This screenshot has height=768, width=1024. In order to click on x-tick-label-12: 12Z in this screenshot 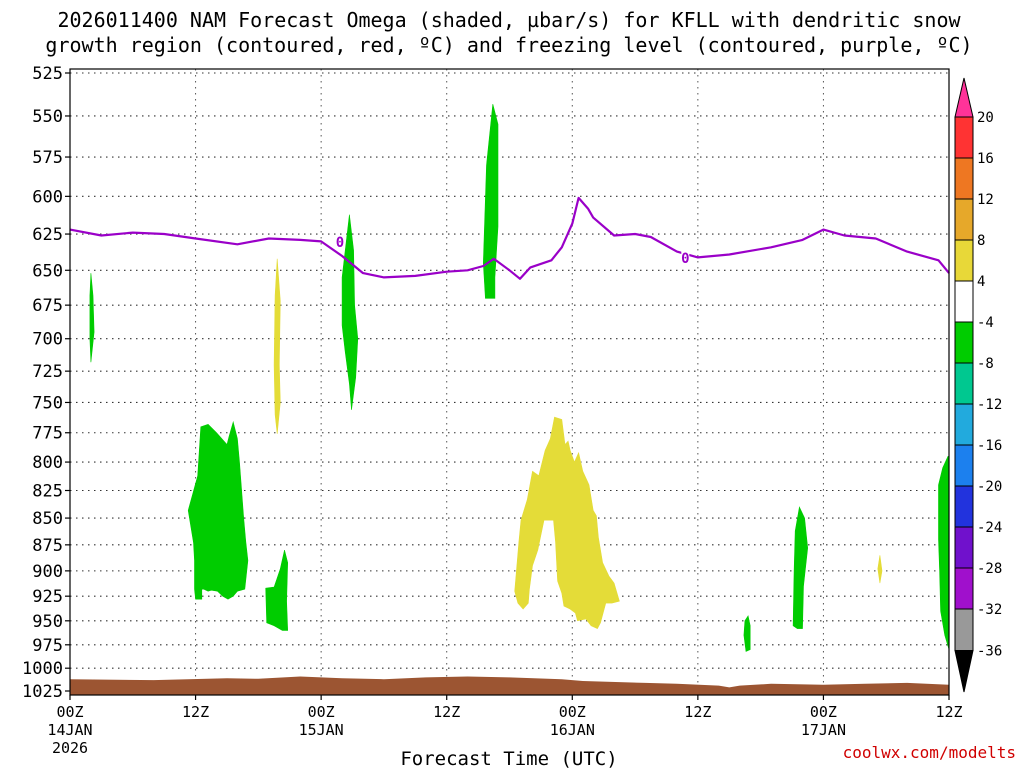, I will do `click(195, 712)`.